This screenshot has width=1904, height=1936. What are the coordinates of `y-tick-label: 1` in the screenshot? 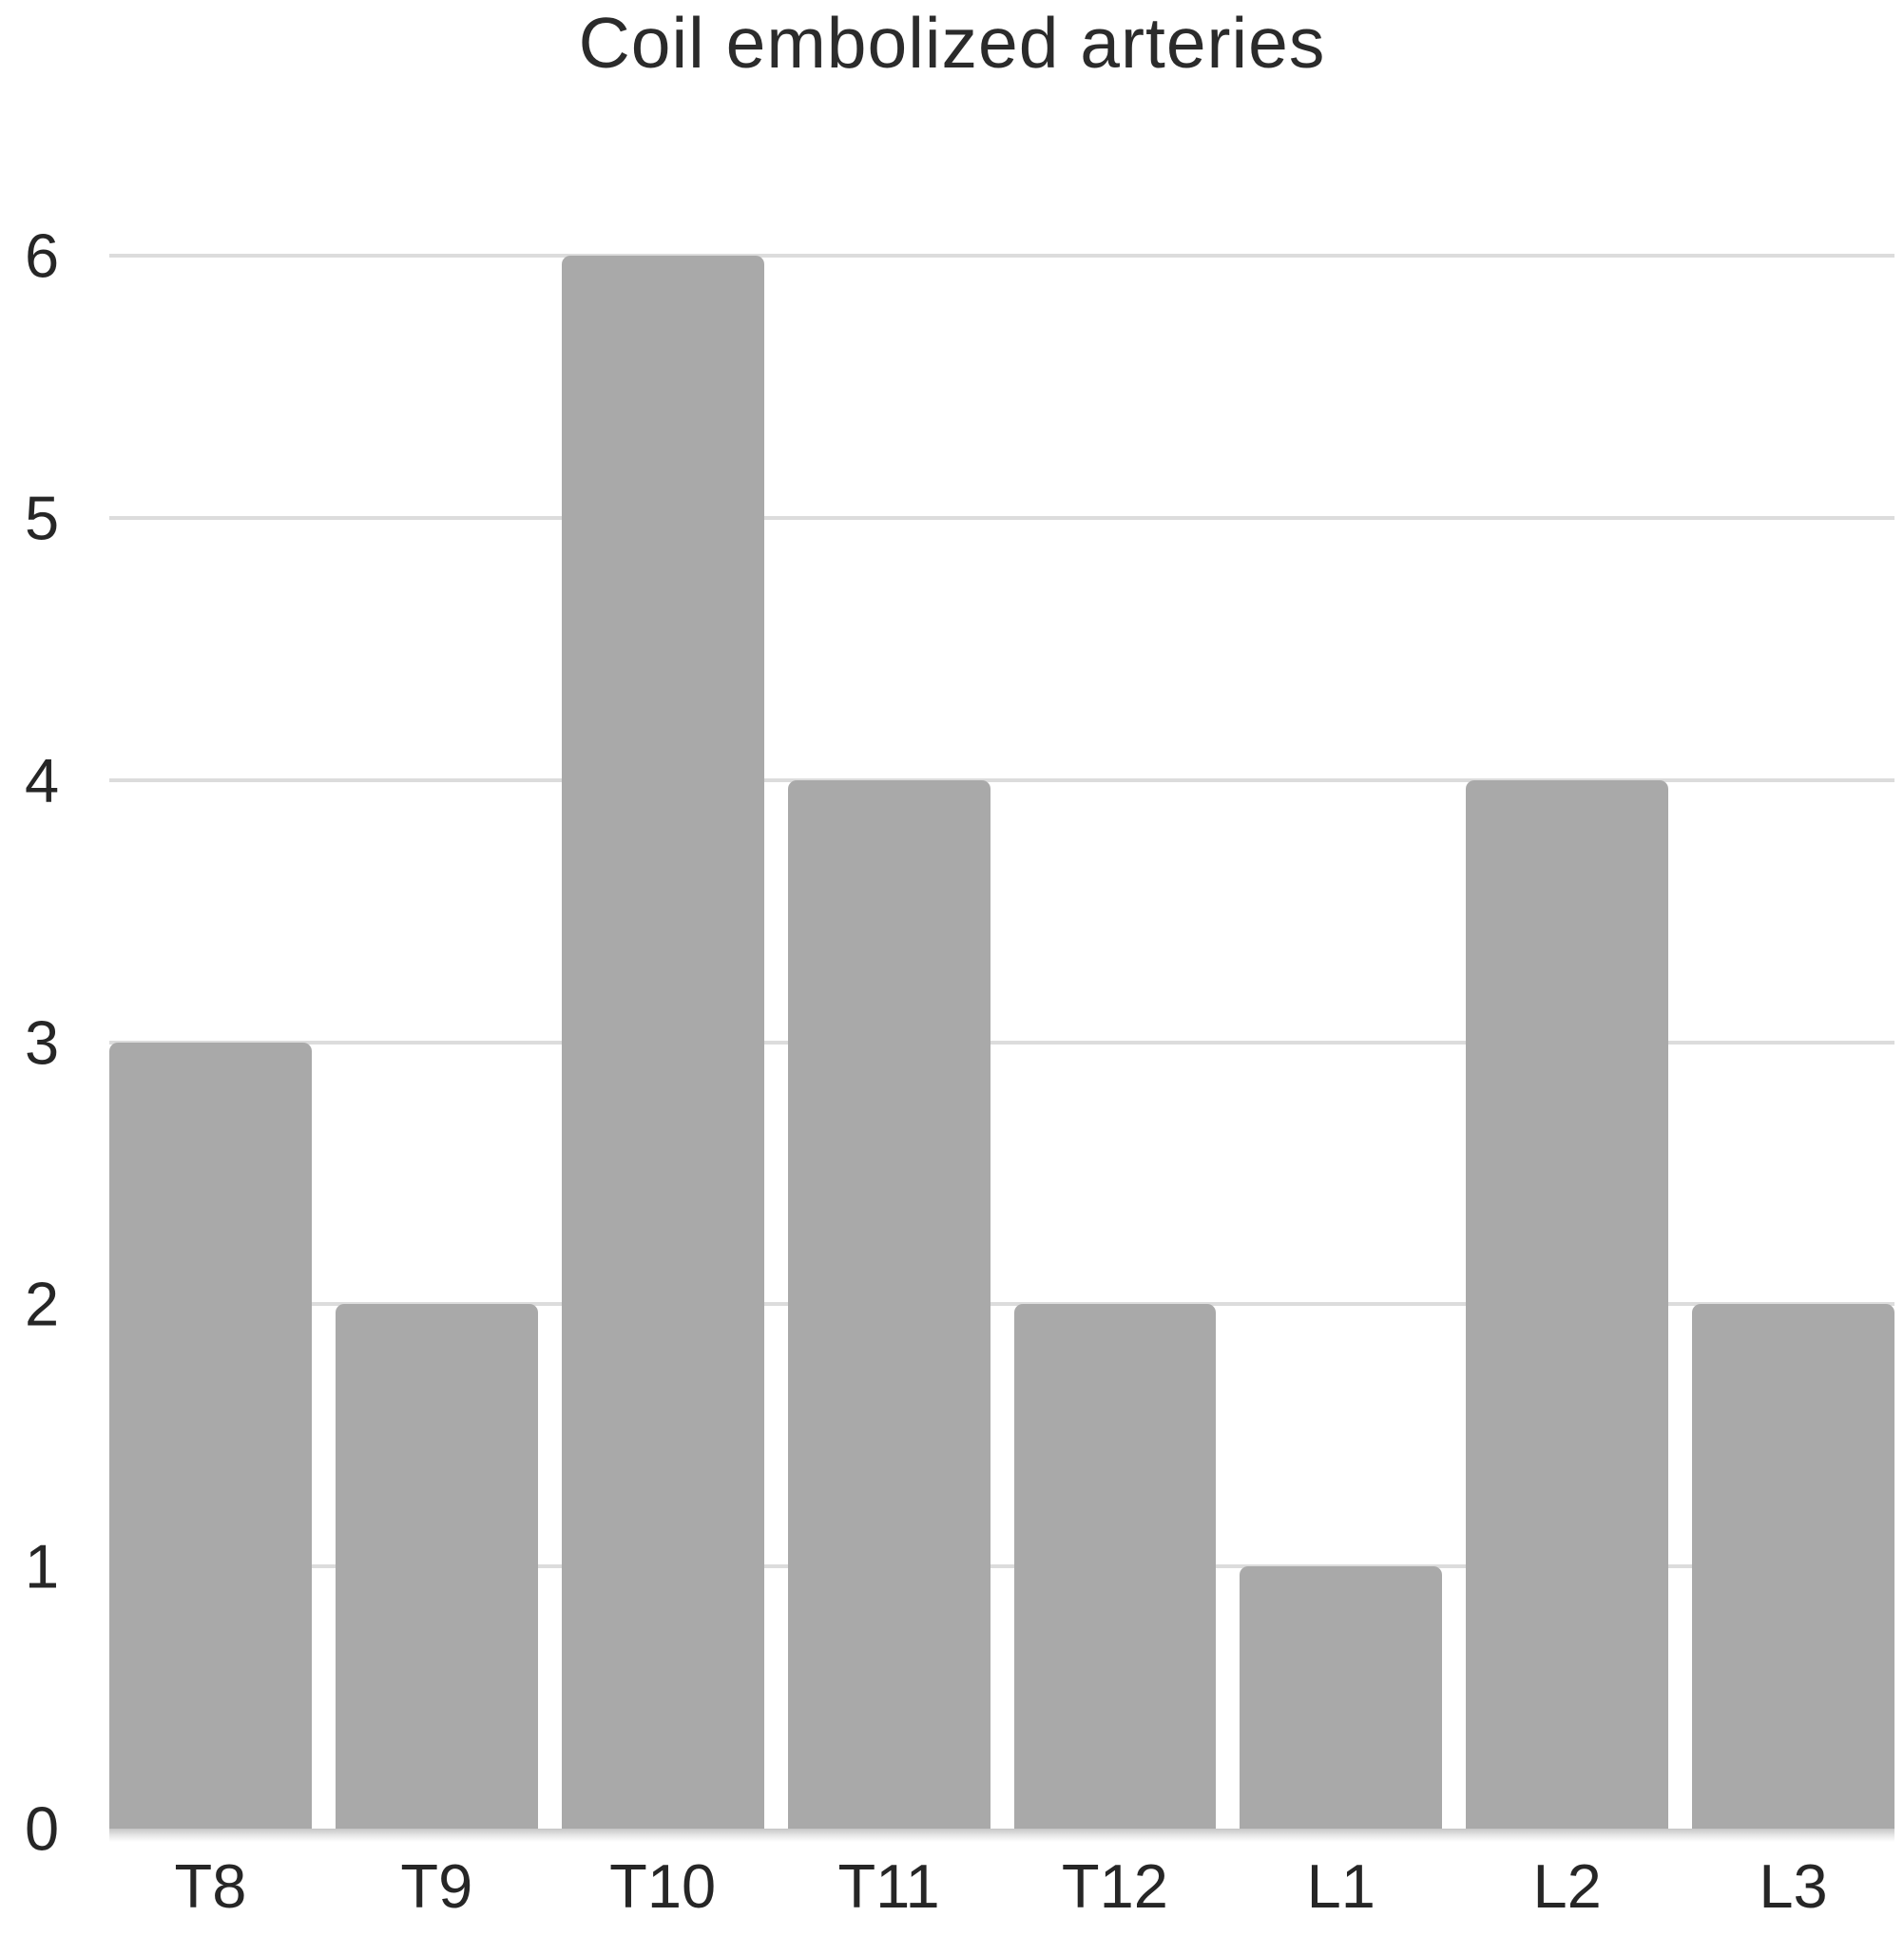 It's located at (42, 1566).